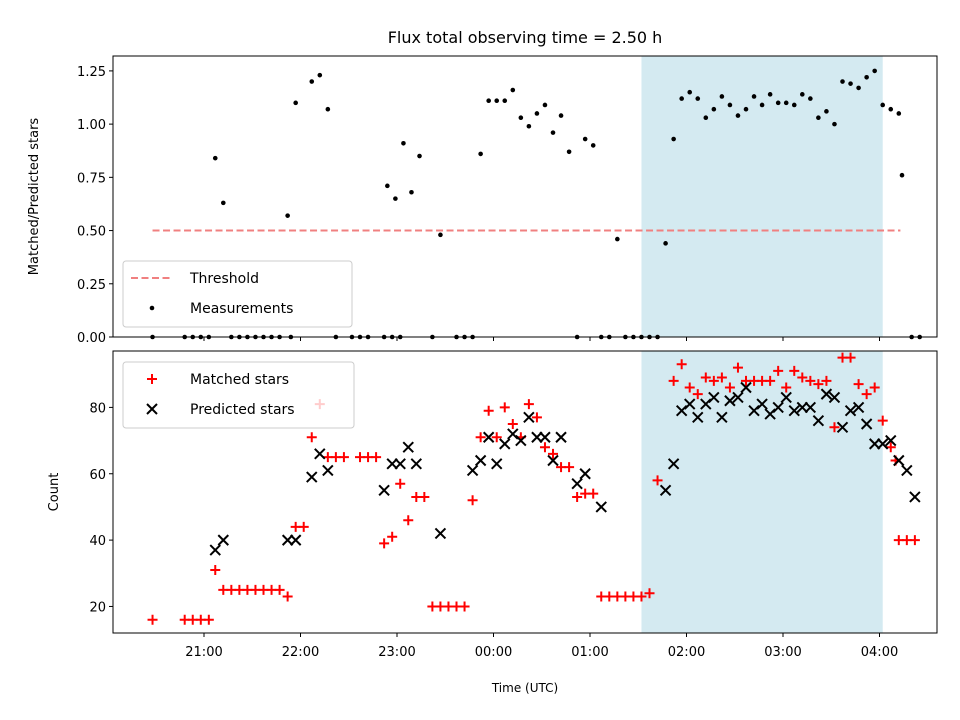 The width and height of the screenshot is (960, 720). What do you see at coordinates (238, 395) in the screenshot?
I see `legend: Matched stars Predicted stars` at bounding box center [238, 395].